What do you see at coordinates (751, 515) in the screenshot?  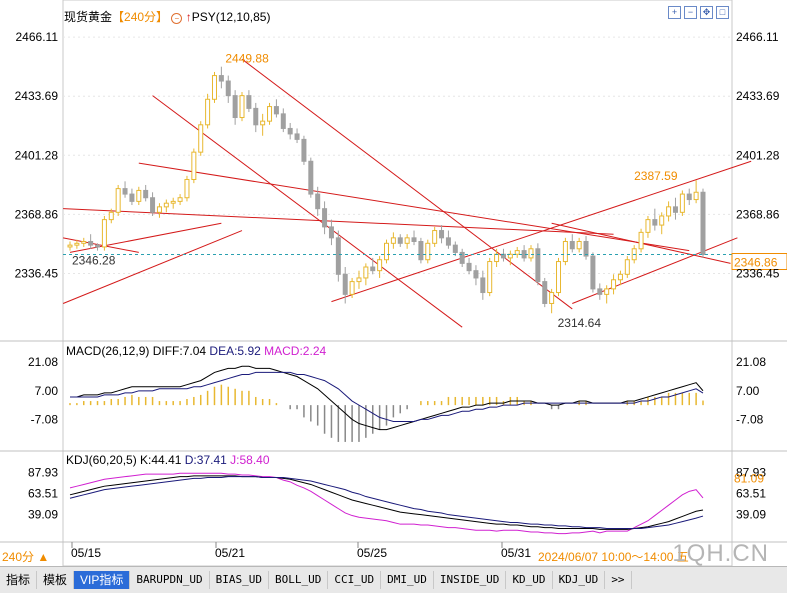 I see `kdj-tick-right: 39.09` at bounding box center [751, 515].